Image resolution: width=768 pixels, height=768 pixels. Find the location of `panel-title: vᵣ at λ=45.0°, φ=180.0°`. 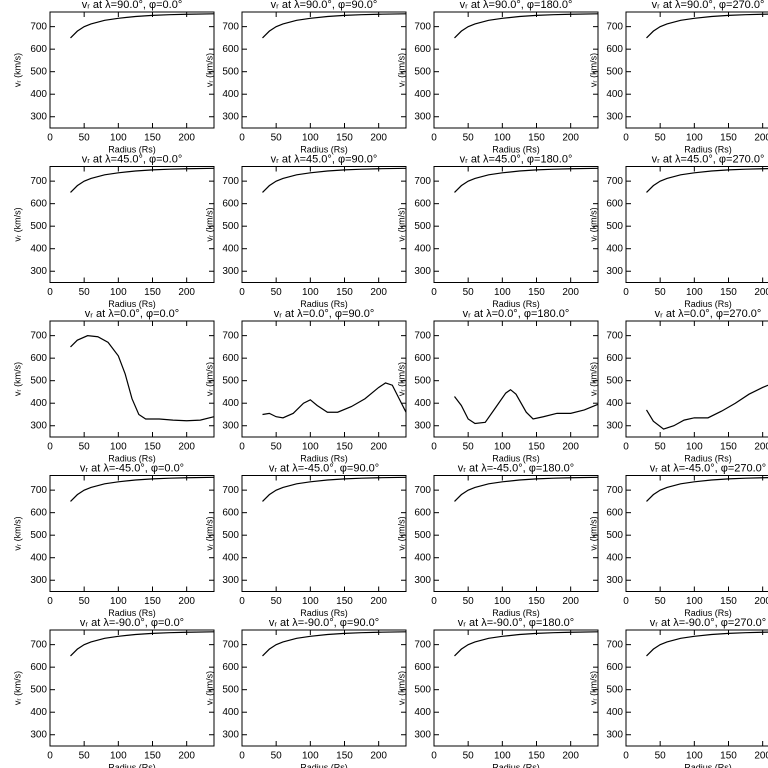

panel-title: vᵣ at λ=45.0°, φ=180.0° is located at coordinates (516, 159).